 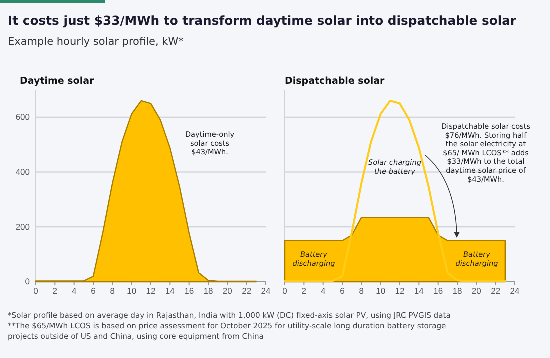 What do you see at coordinates (57, 81) in the screenshot?
I see `chart-title: Daytime solar` at bounding box center [57, 81].